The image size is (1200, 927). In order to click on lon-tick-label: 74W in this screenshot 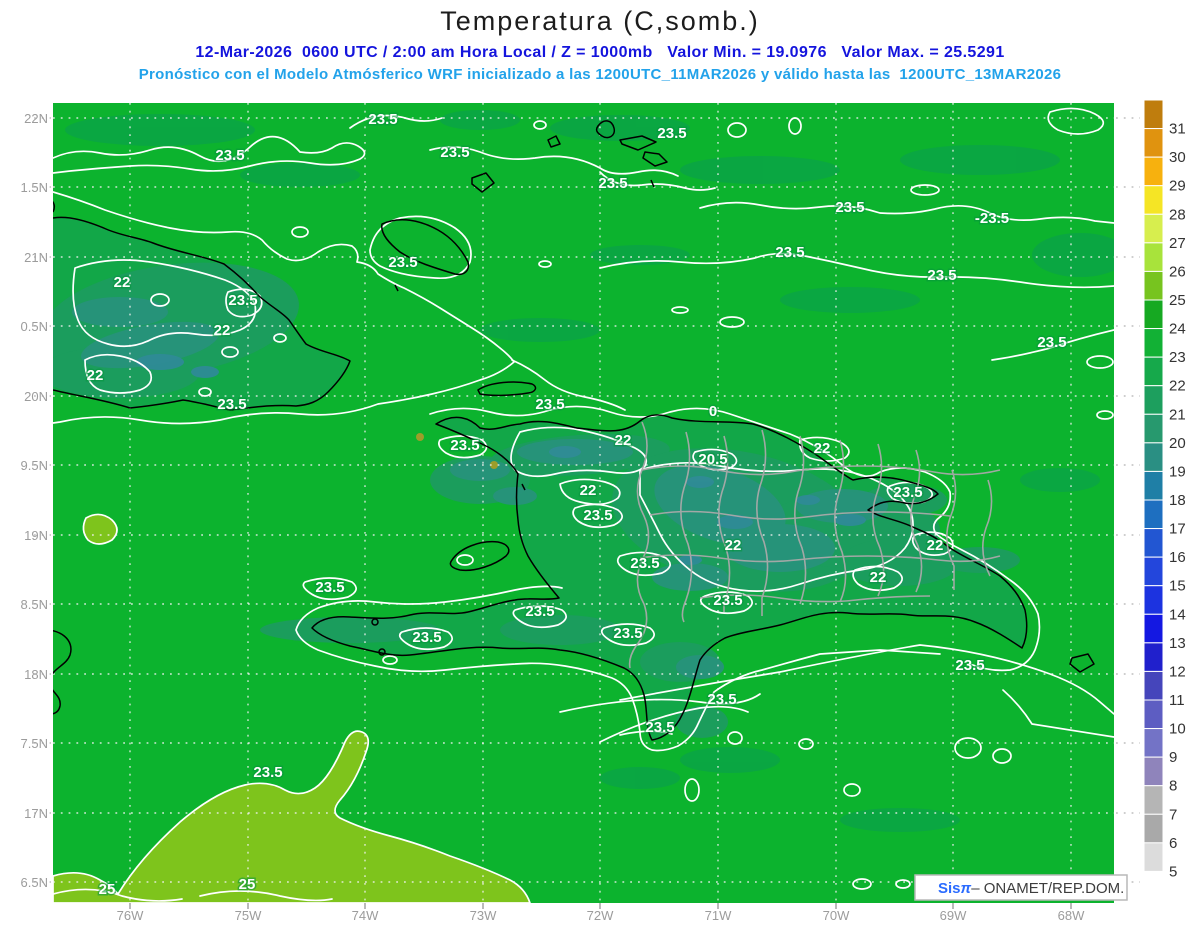, I will do `click(365, 915)`.